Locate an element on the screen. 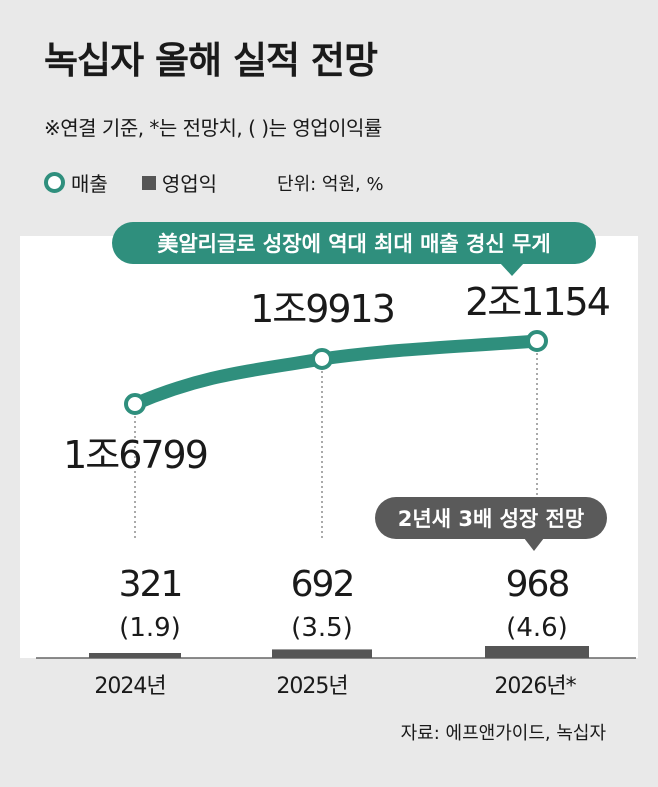  chart-subtitle: ※연결 기준, *는 전망치, ( )는 영업이익률 is located at coordinates (213, 128).